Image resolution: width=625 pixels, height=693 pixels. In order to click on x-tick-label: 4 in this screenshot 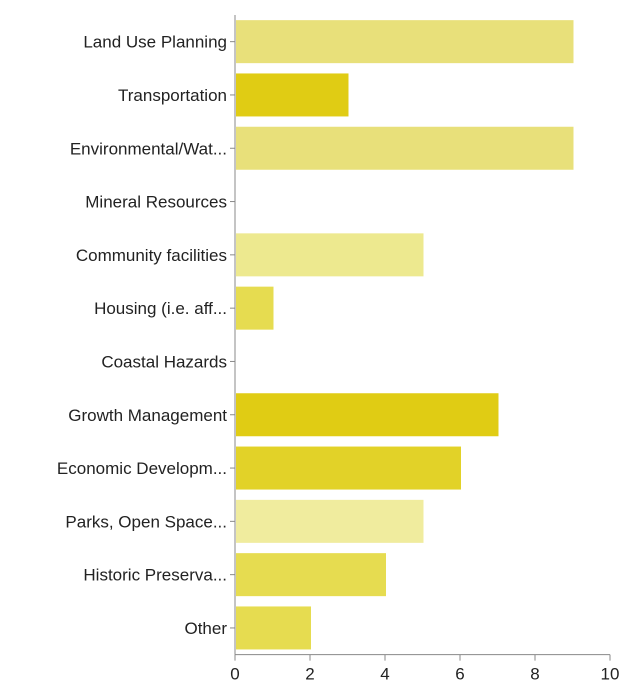, I will do `click(384, 674)`.